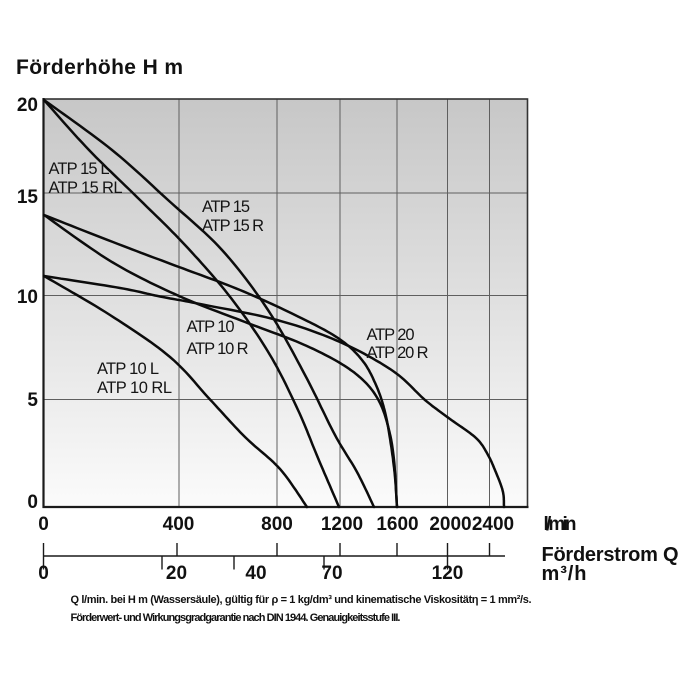 Image resolution: width=700 pixels, height=700 pixels. I want to click on svg-text: m³/h, so click(564, 574).